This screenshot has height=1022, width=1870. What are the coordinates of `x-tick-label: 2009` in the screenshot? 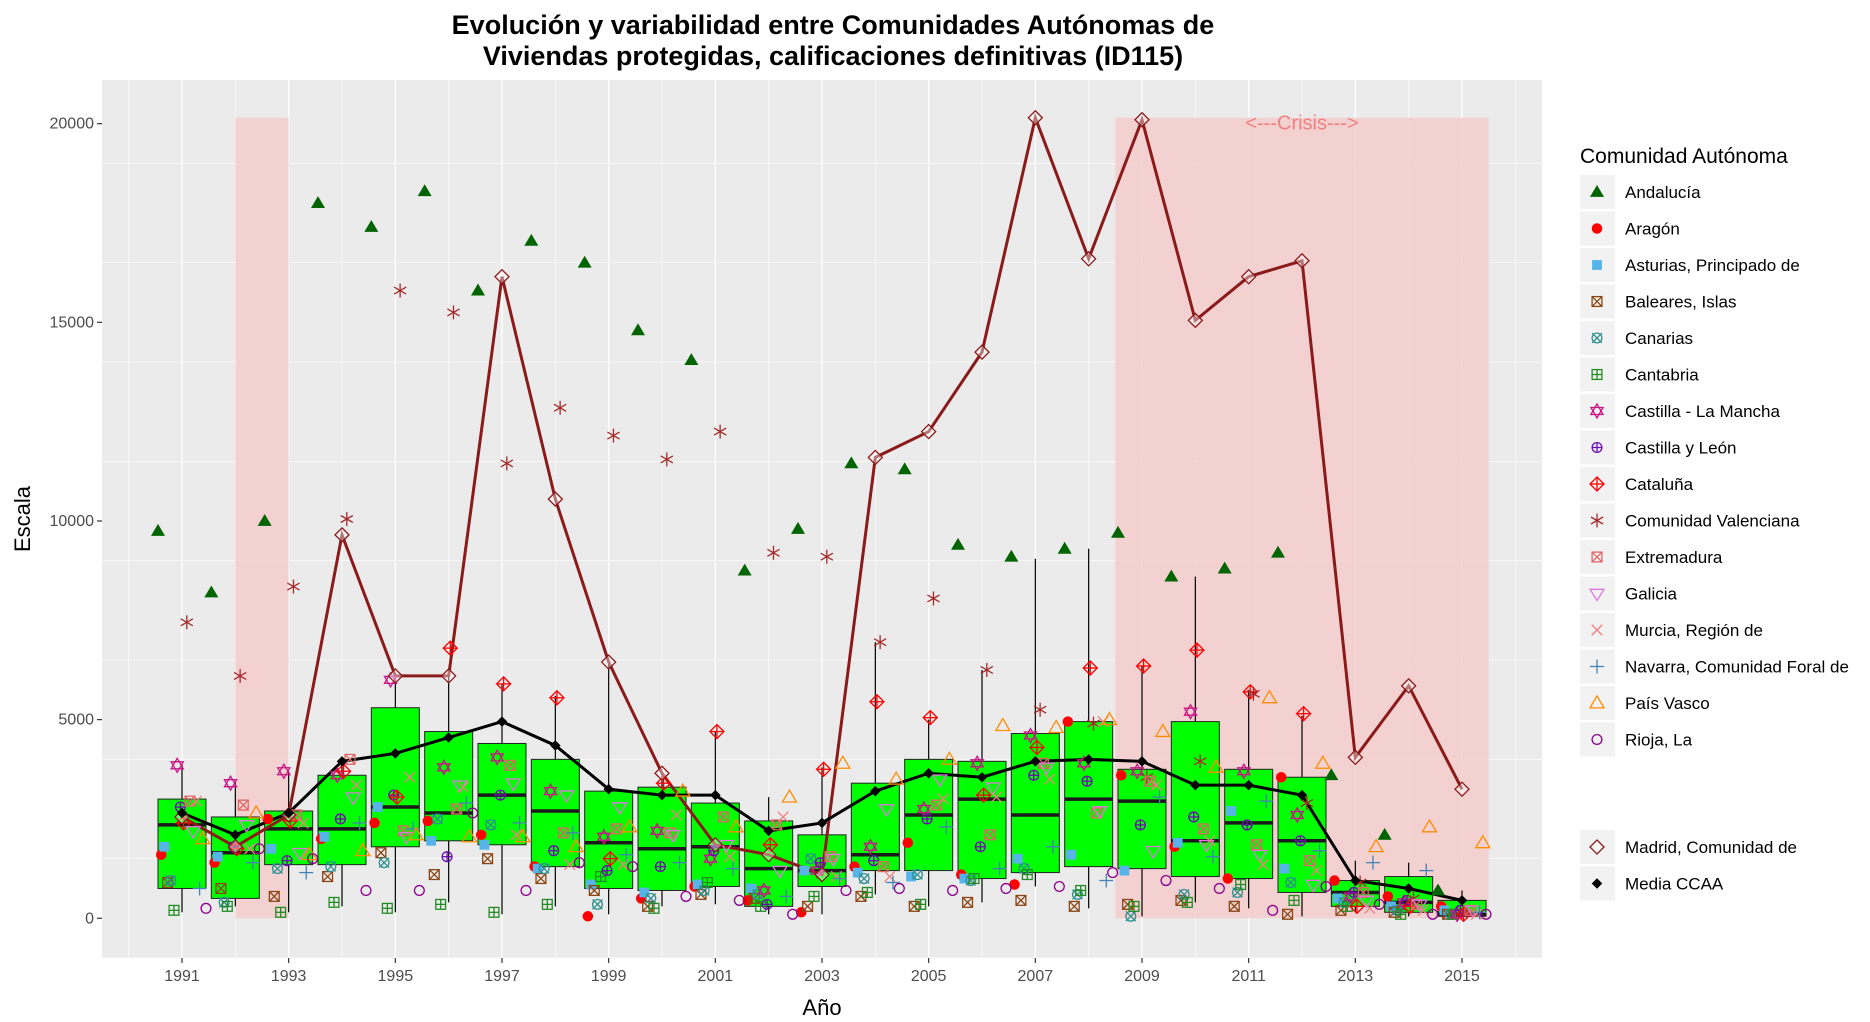 It's located at (1142, 976).